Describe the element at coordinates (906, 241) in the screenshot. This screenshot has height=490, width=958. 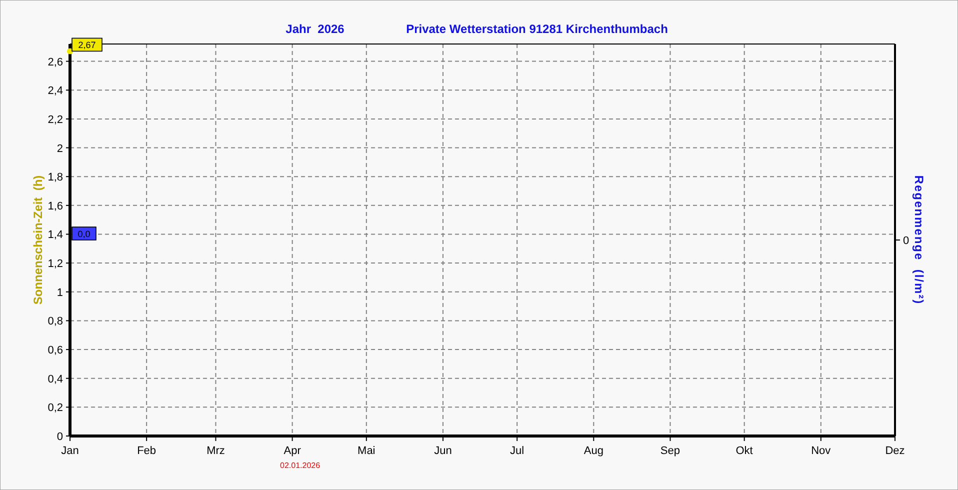
I see `text: 0` at that location.